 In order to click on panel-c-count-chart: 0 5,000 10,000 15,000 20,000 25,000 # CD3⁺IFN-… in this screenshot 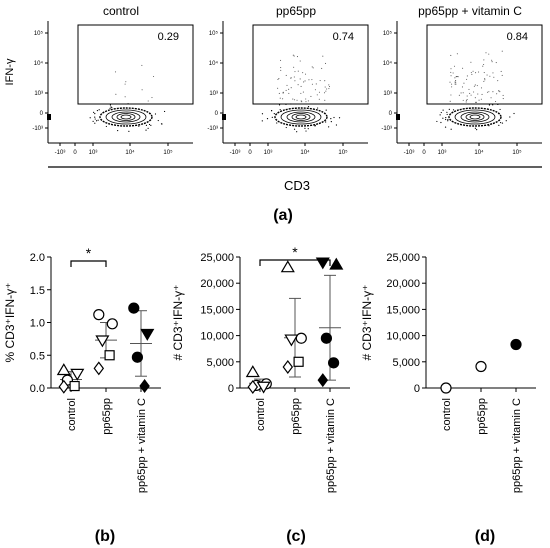, I will do `click(260, 368)`.